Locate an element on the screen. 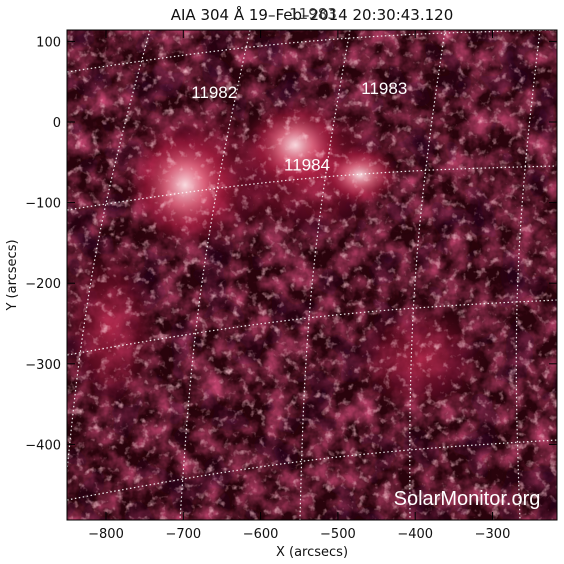 This screenshot has width=564, height=564. image-title: AIA 304 Å 19–Feb–2014 20:30:43.120 is located at coordinates (312, 14).